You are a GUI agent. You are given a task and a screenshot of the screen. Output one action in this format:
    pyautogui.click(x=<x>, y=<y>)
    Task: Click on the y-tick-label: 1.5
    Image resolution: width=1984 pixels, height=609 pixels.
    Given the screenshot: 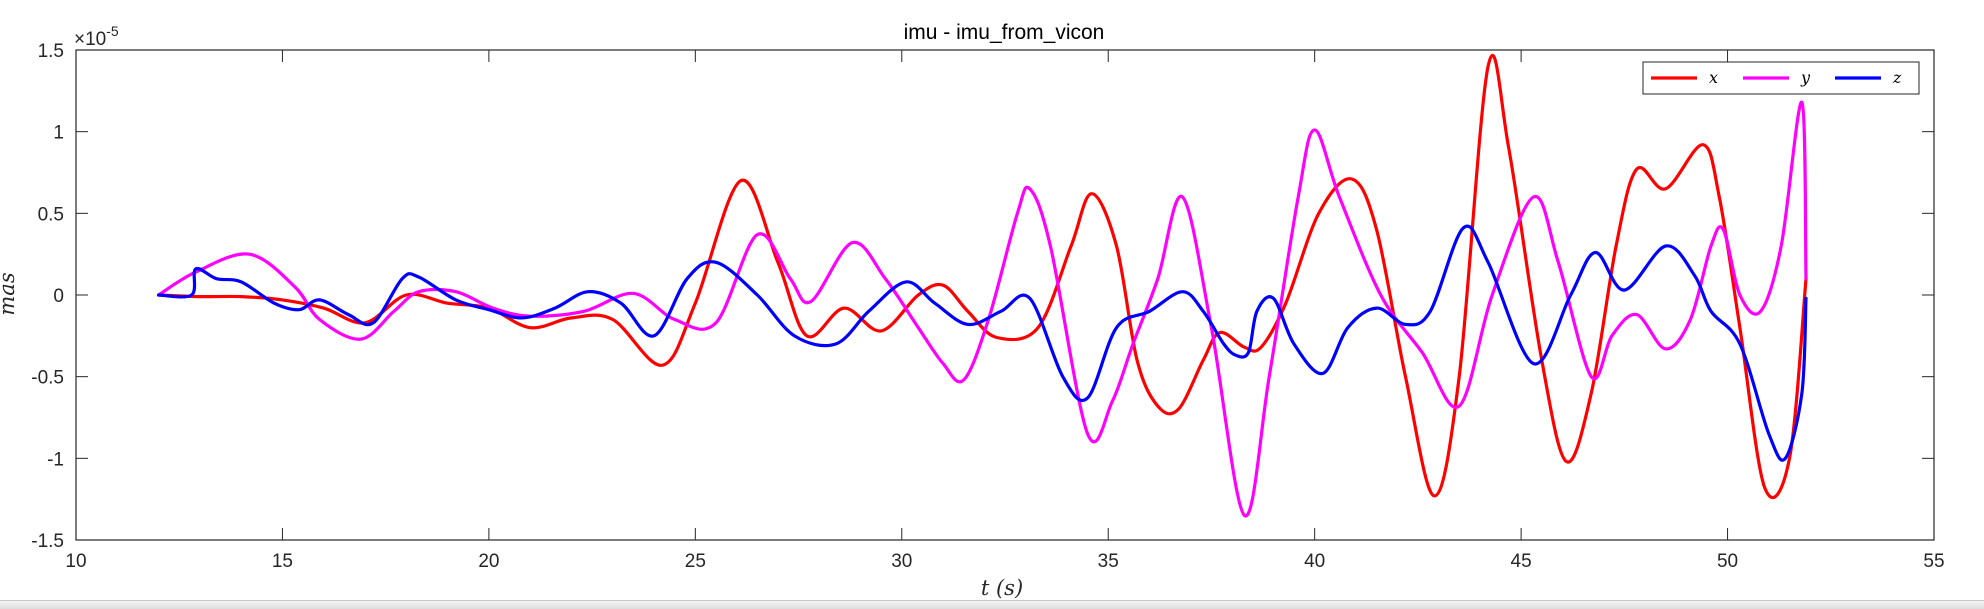 What is the action you would take?
    pyautogui.click(x=51, y=51)
    